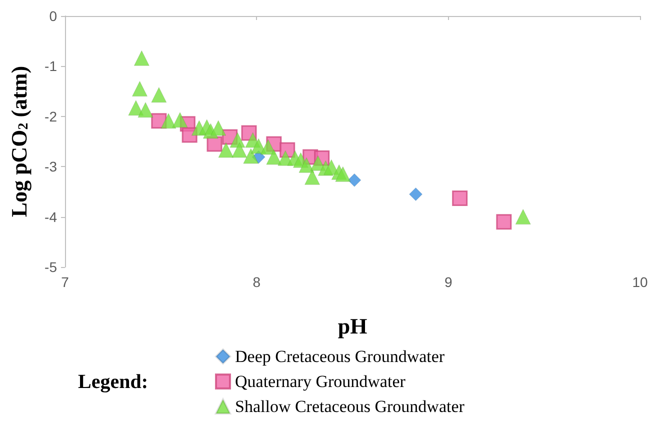  I want to click on y-axis-title: Log pCO2 (atm), so click(19, 142).